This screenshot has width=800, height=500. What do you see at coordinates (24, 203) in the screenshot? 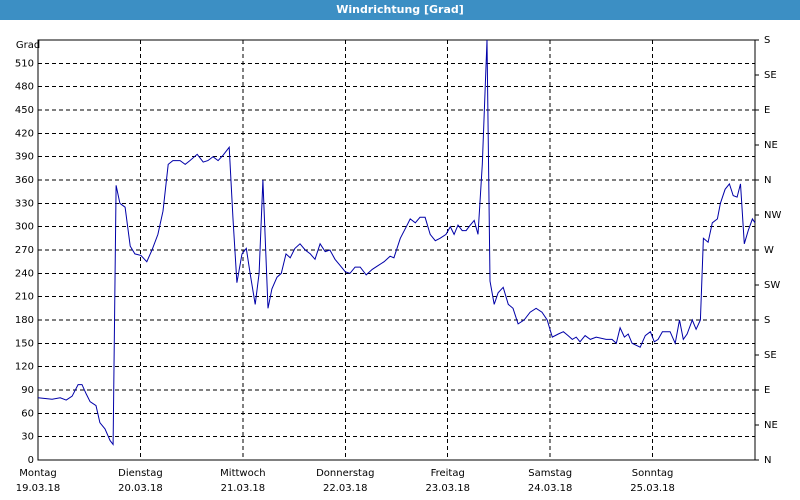
I see `y-tick-label: 330` at bounding box center [24, 203].